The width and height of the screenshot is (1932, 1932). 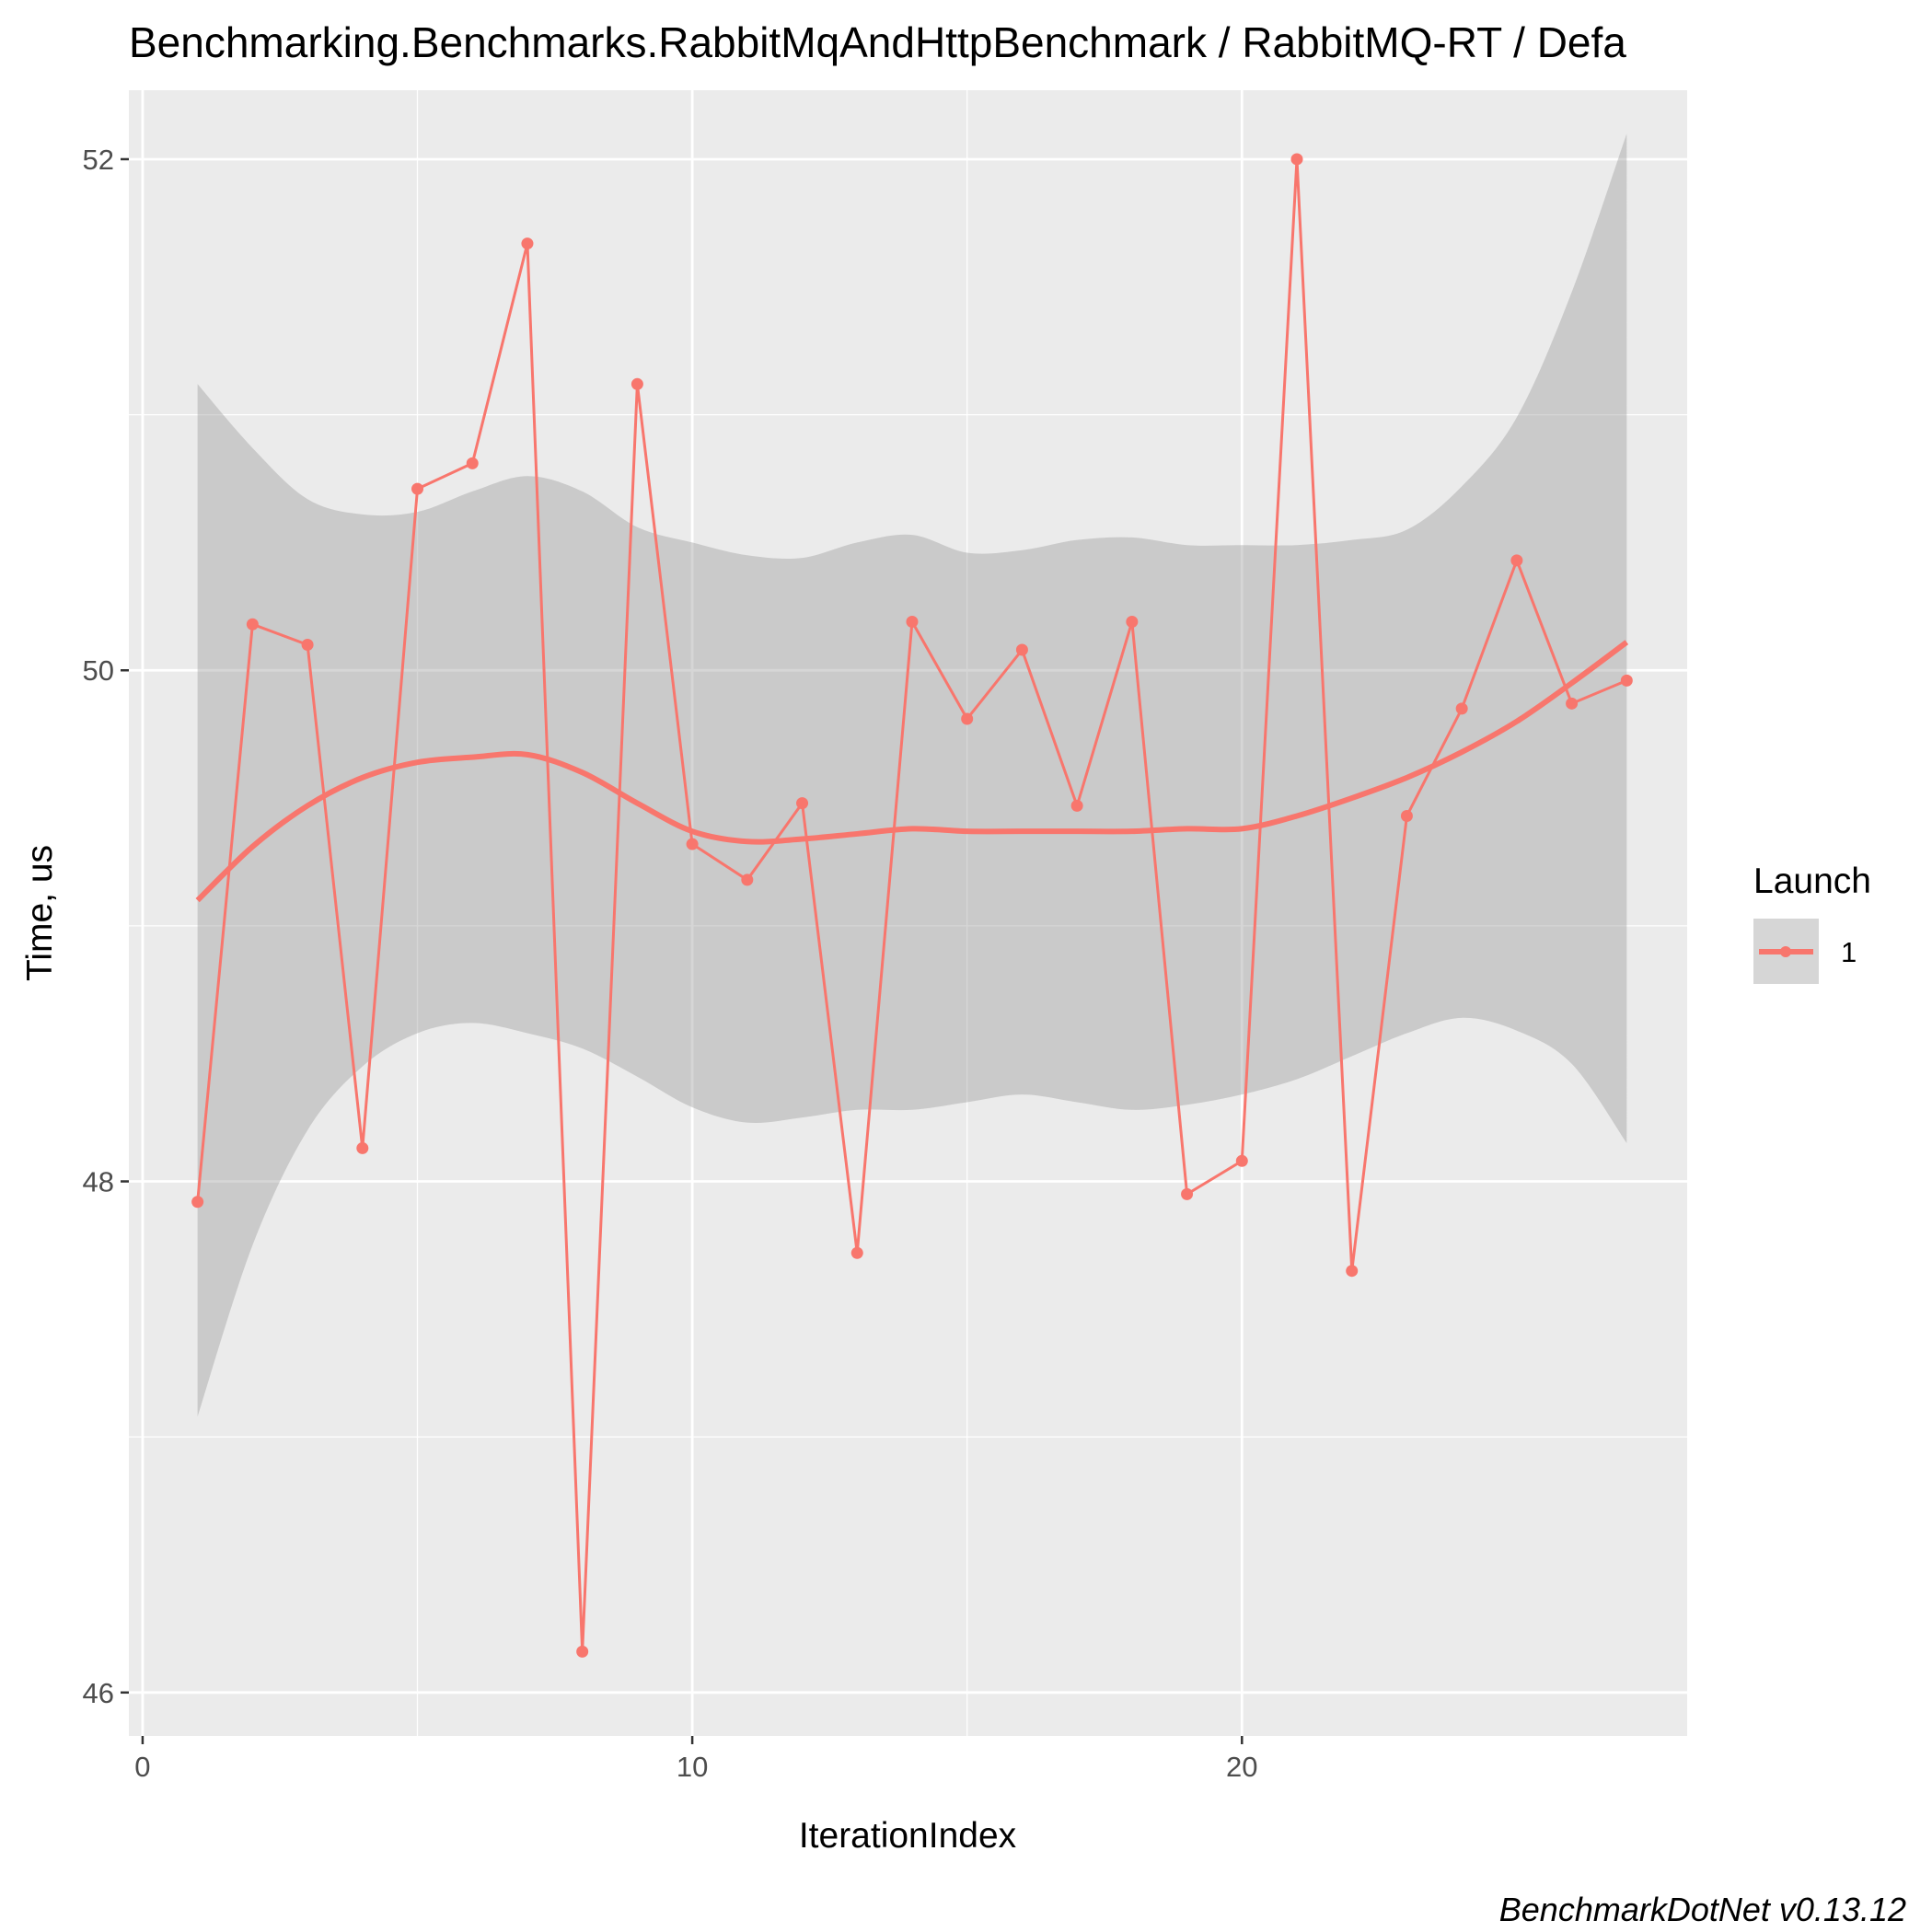 I want to click on y-axis-title: Time, us, so click(x=40, y=913).